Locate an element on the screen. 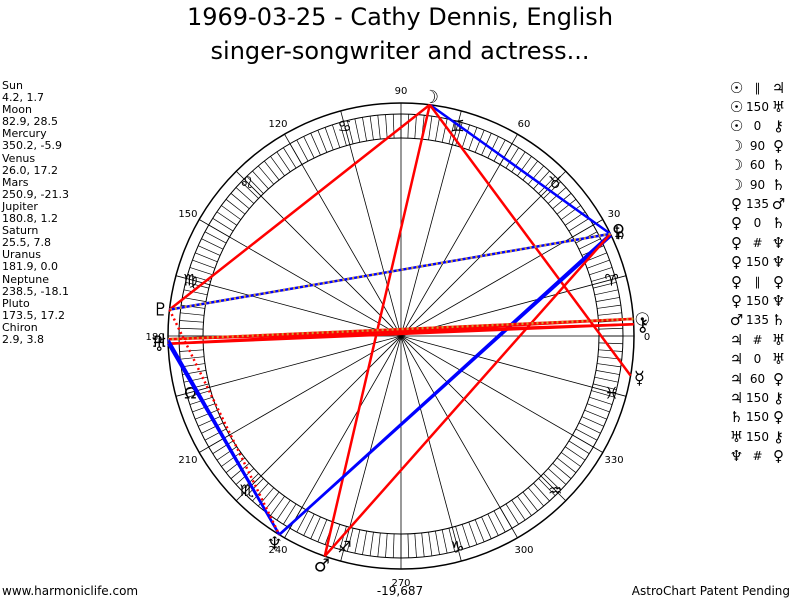  degree-label: 120 is located at coordinates (277, 124).